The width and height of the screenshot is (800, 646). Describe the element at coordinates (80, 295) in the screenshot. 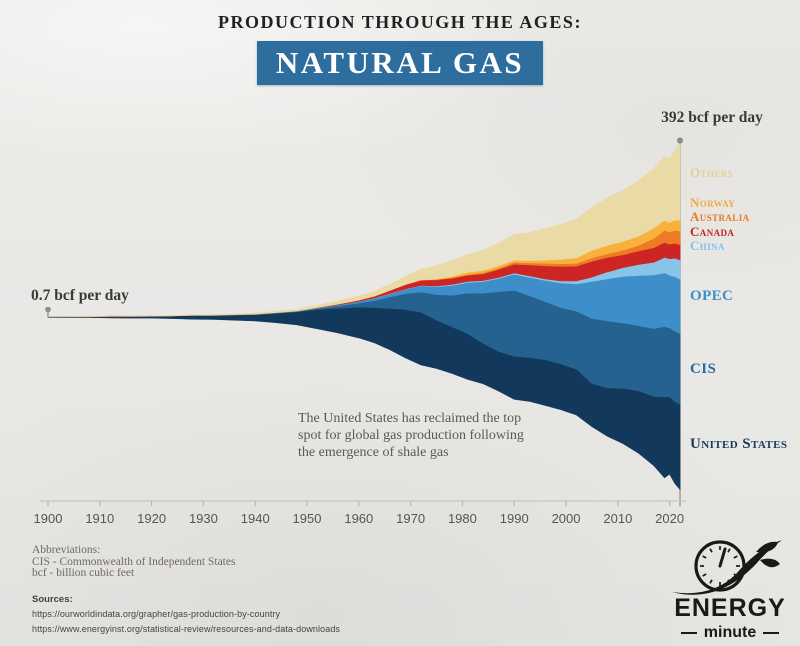

I see `start-value-label: 0.7 bcf per day` at that location.